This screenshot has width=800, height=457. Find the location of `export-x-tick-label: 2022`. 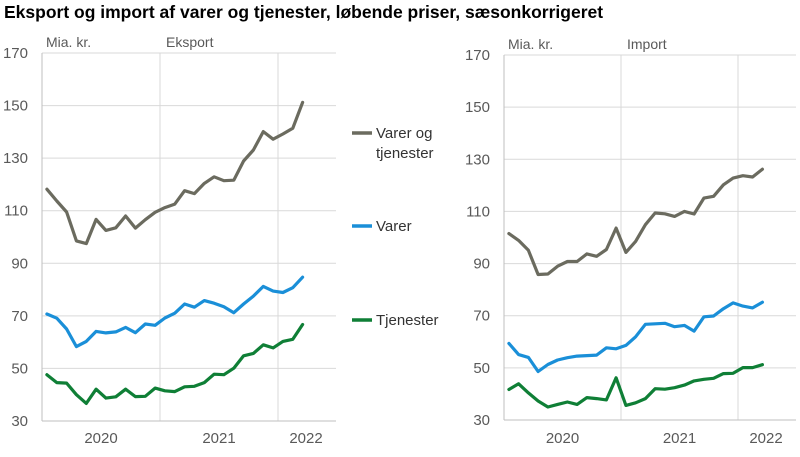

export-x-tick-label: 2022 is located at coordinates (305, 438).